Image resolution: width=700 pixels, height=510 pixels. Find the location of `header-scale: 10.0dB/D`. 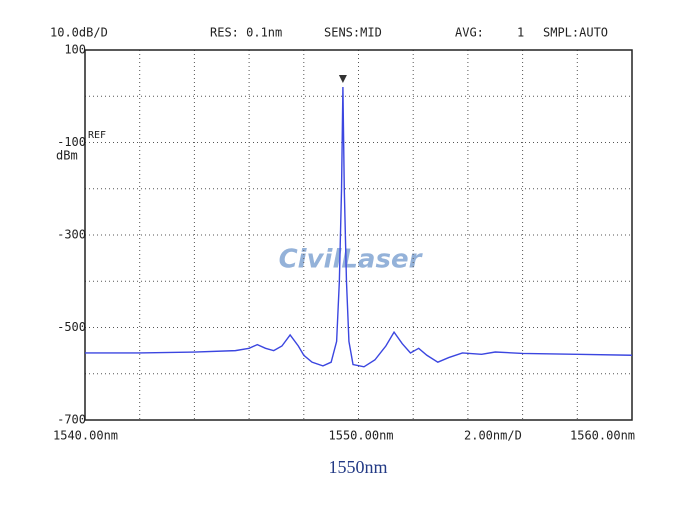

header-scale: 10.0dB/D is located at coordinates (79, 33).